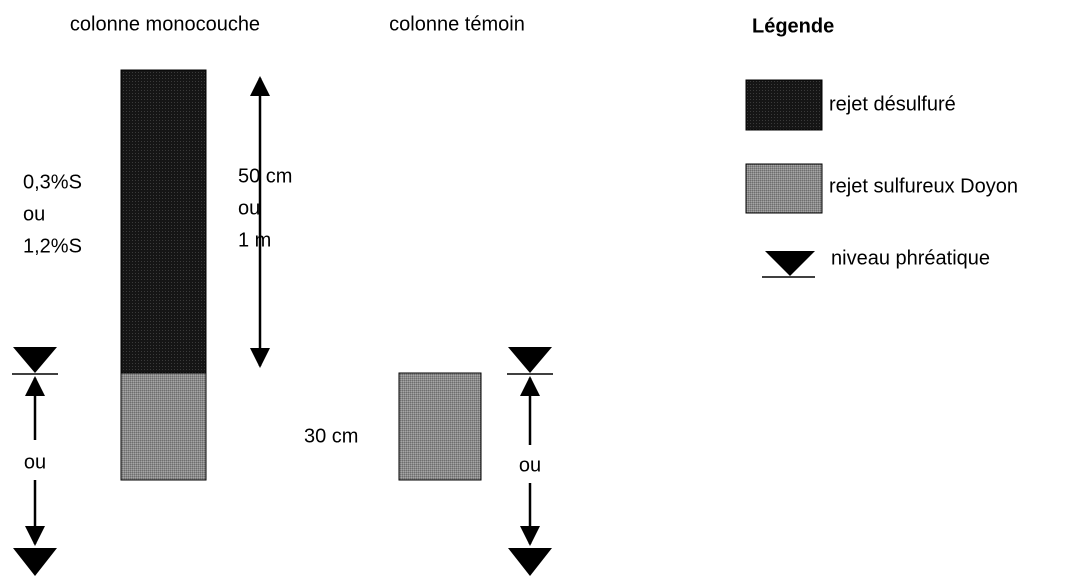 The width and height of the screenshot is (1075, 576). What do you see at coordinates (793, 26) in the screenshot?
I see `legend-title: Légende` at bounding box center [793, 26].